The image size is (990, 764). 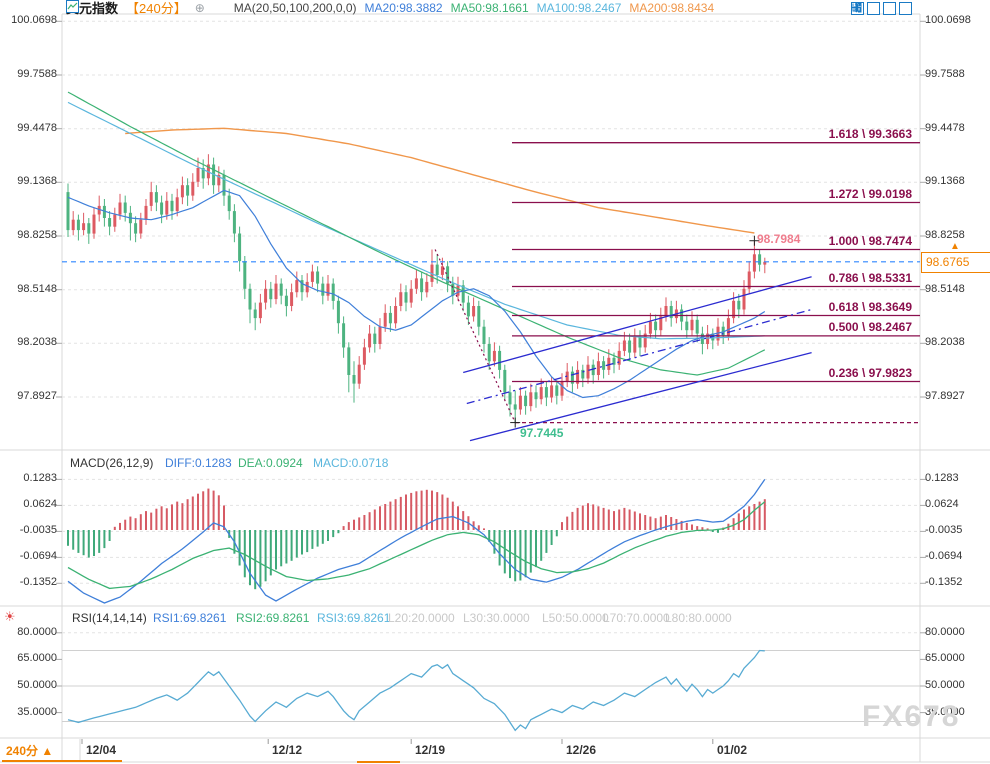 I want to click on indicator-sun-icon: ☀, so click(x=10, y=616).